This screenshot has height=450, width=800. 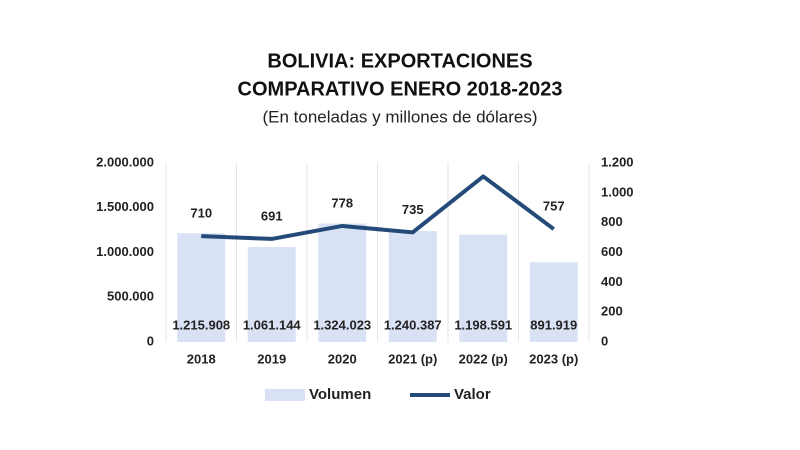 I want to click on y2-tick-label: 0, so click(x=604, y=340).